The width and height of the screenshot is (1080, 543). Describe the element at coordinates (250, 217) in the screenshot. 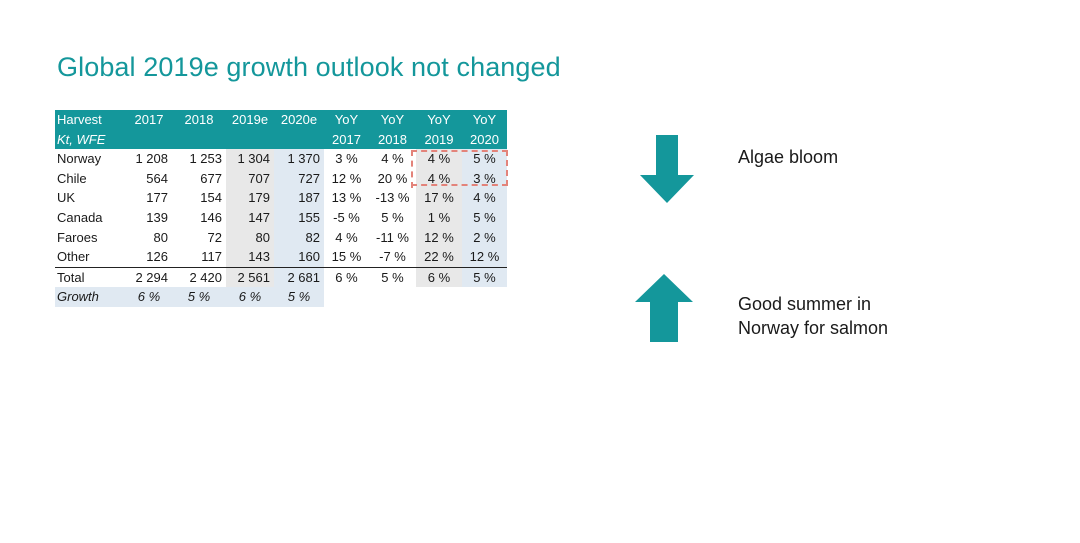

I see `table-cell: 147` at that location.